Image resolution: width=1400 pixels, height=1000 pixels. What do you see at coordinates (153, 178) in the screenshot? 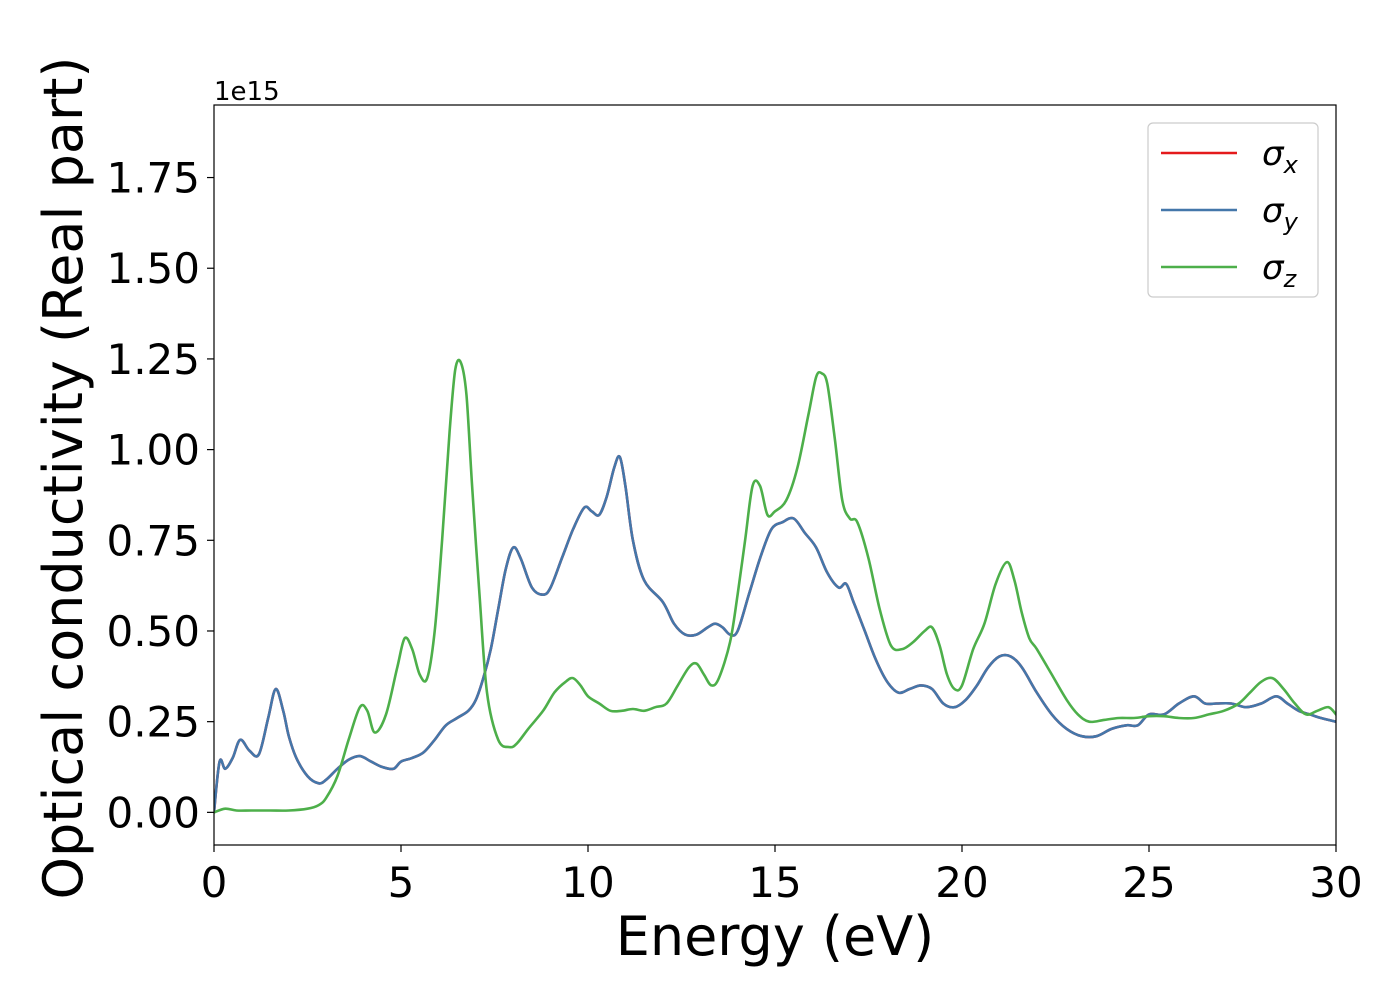
I see `y-tick-label: 1.75` at bounding box center [153, 178].